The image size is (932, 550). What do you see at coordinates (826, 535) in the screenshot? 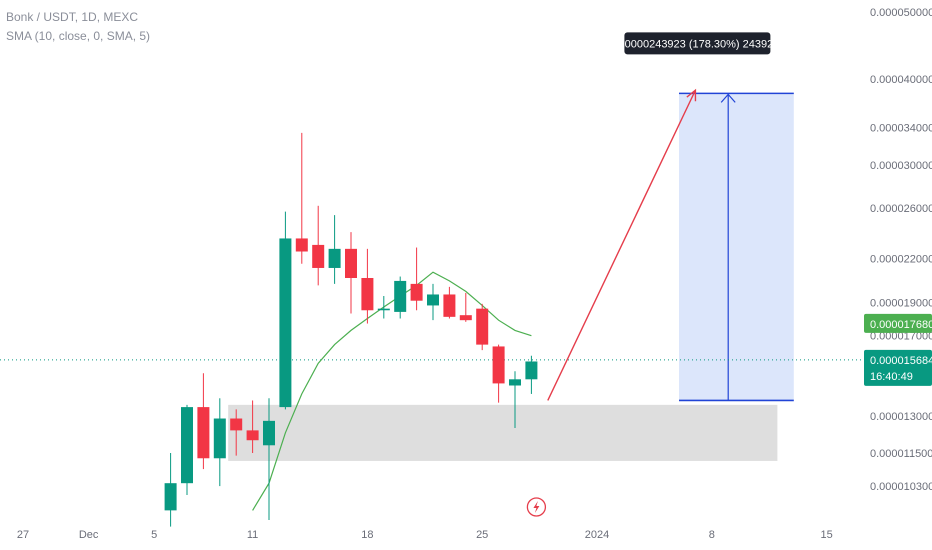
I see `x-tick-label: 15` at bounding box center [826, 535].